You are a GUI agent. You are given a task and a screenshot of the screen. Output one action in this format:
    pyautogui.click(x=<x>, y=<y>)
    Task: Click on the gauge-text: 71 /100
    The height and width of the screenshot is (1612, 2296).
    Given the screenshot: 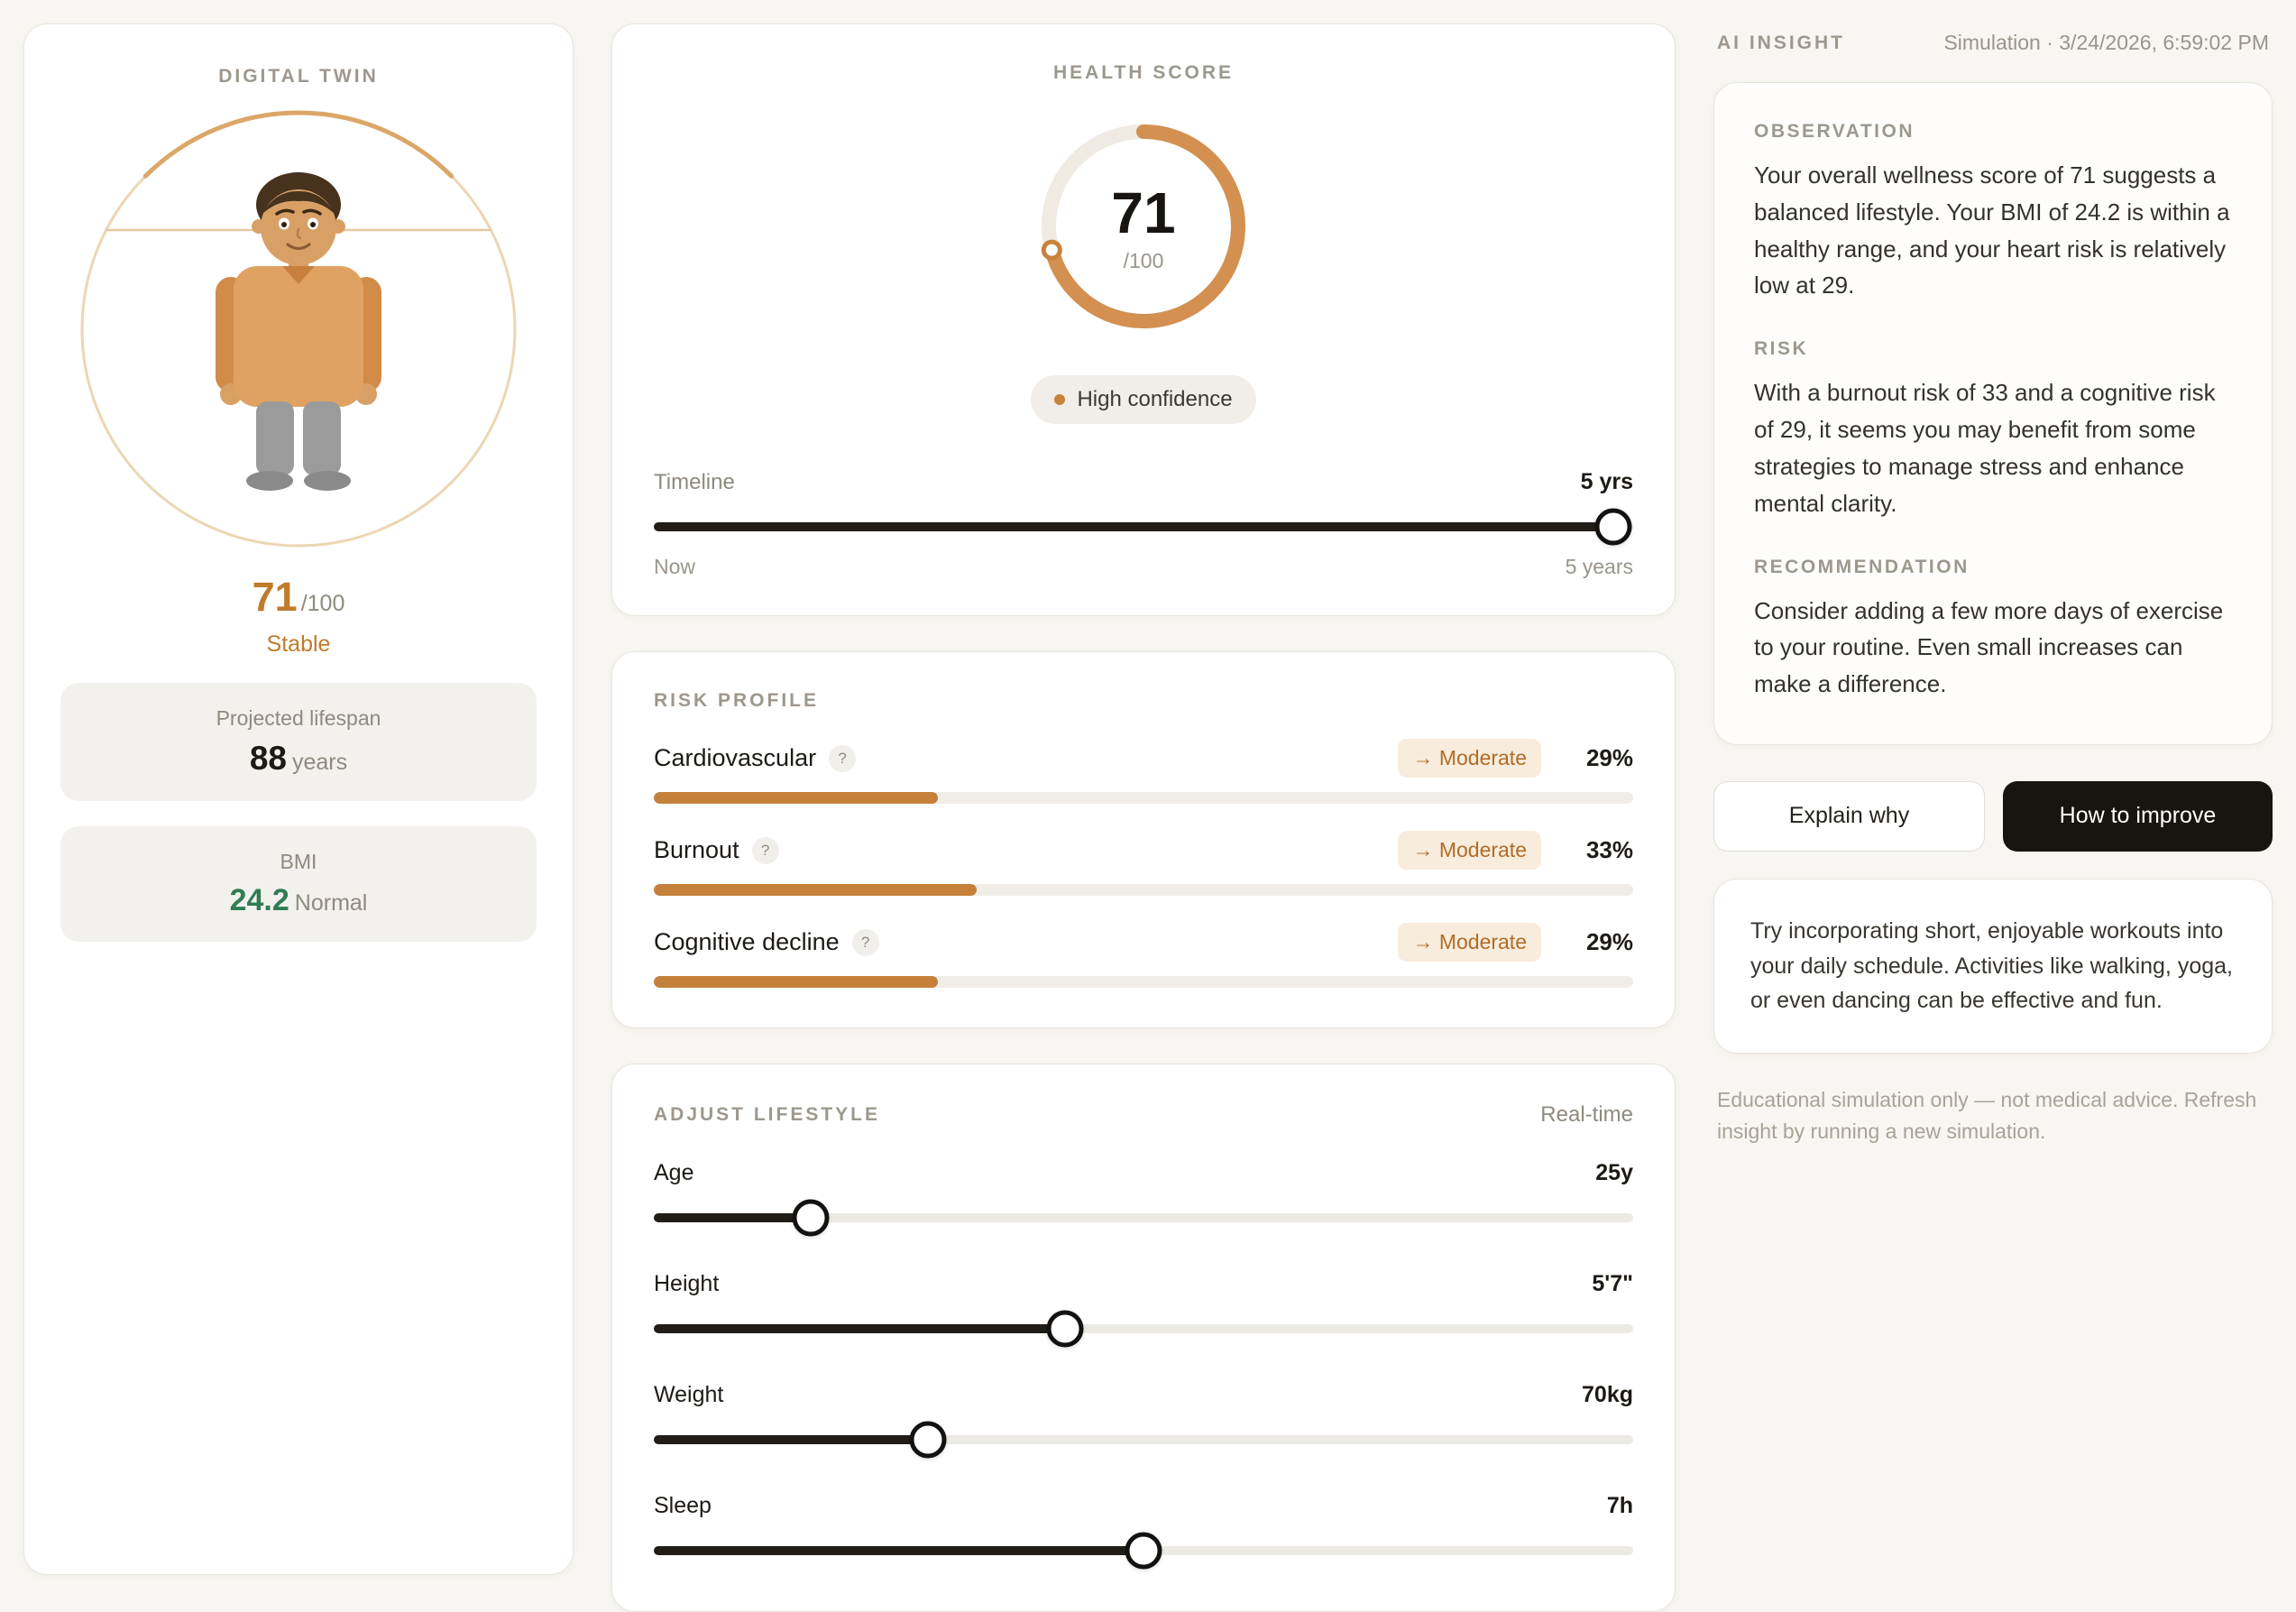 What is the action you would take?
    pyautogui.click(x=1143, y=229)
    